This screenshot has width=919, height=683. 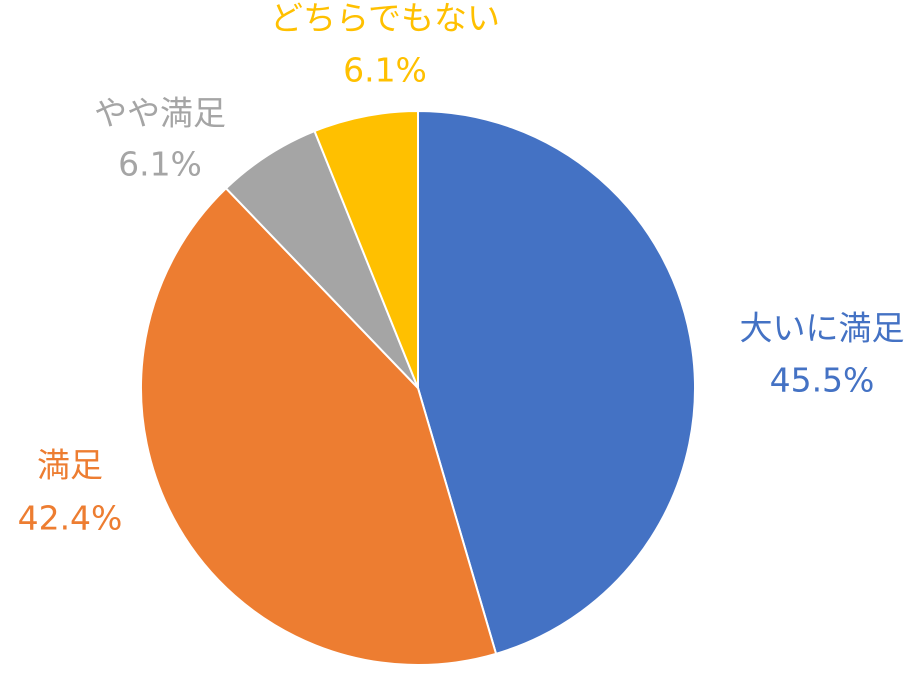 I want to click on slice-category-label: 大いに満足, so click(x=822, y=328).